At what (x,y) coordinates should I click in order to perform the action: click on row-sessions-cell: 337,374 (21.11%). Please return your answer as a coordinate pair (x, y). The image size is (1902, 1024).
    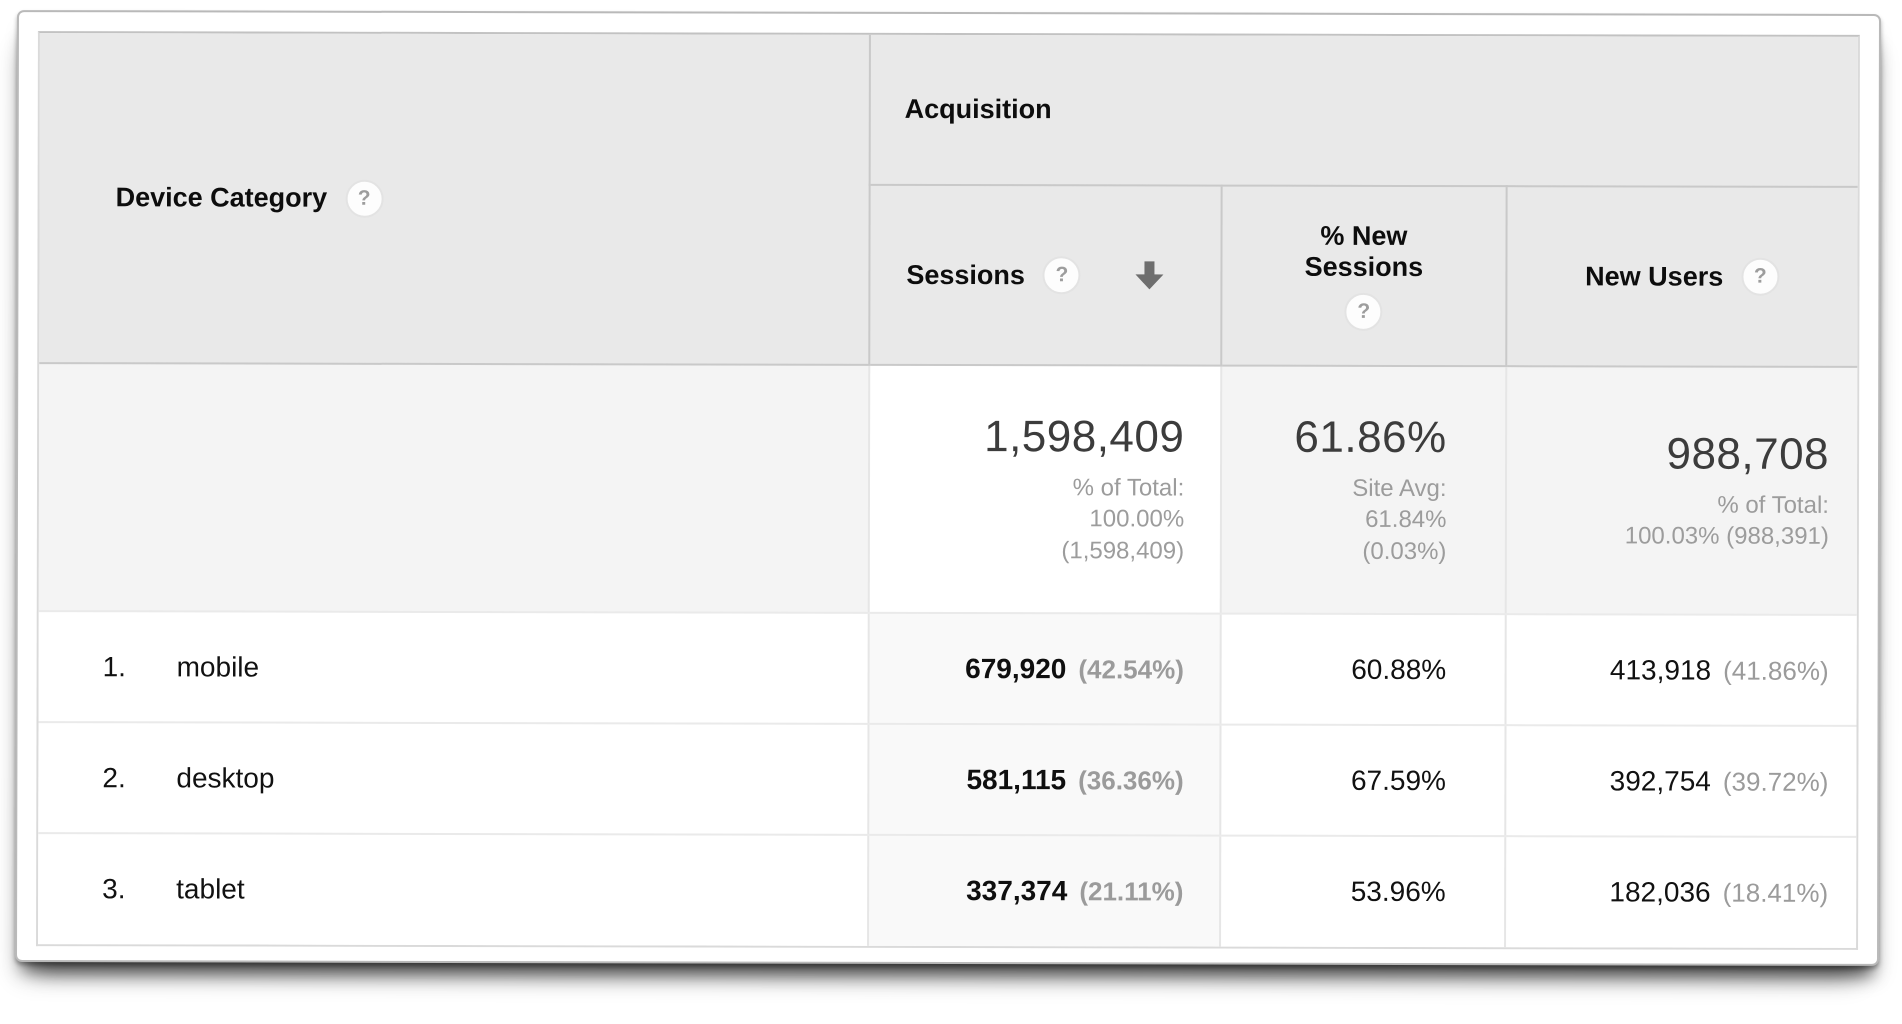
    Looking at the image, I should click on (1044, 890).